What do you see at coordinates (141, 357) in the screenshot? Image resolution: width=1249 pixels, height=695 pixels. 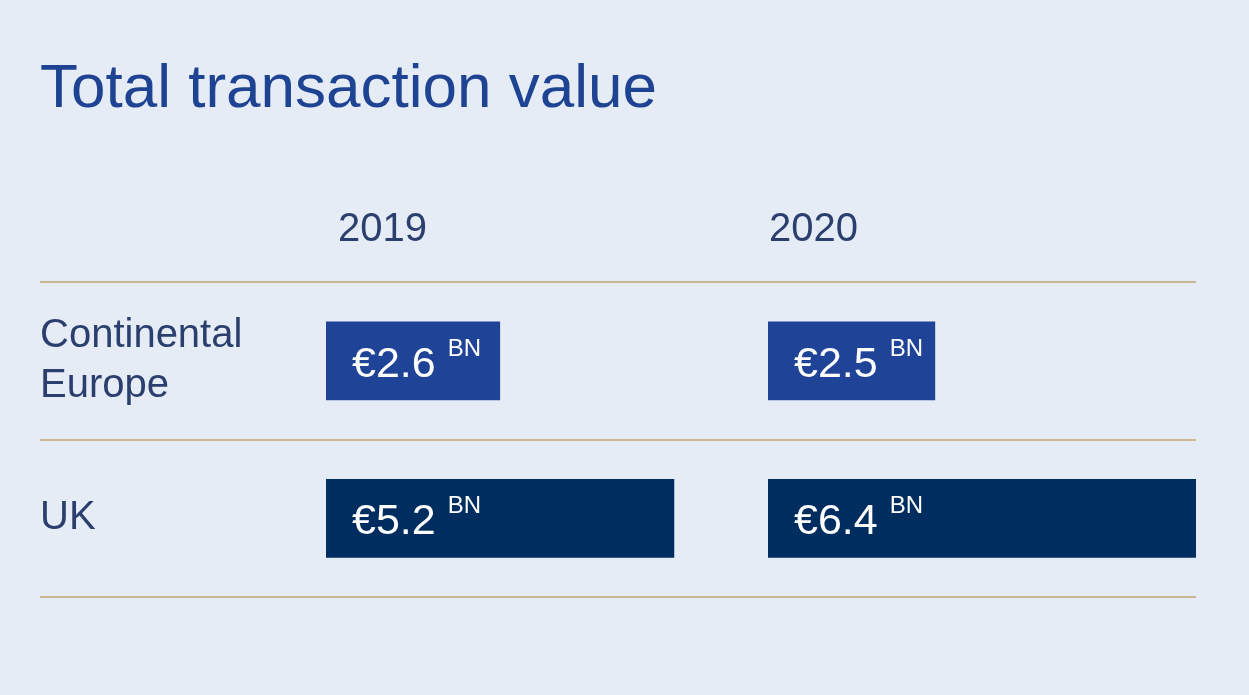 I see `y-tick-label: Continental Europe` at bounding box center [141, 357].